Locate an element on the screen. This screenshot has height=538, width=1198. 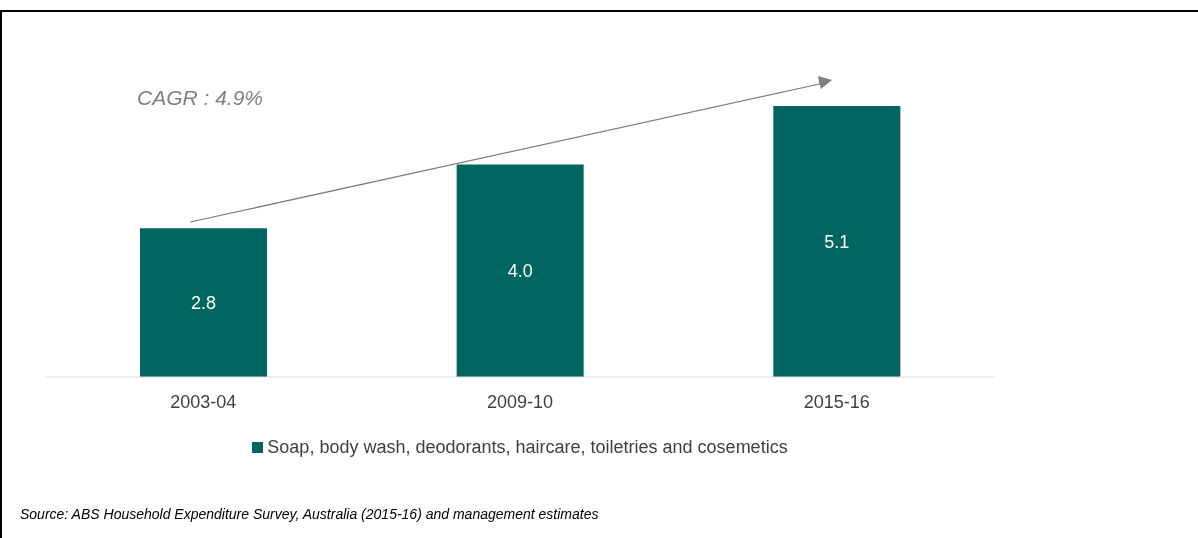
legend-label: Soap, body wash, deodorants, haircare, toiletries and cosemetics is located at coordinates (527, 447).